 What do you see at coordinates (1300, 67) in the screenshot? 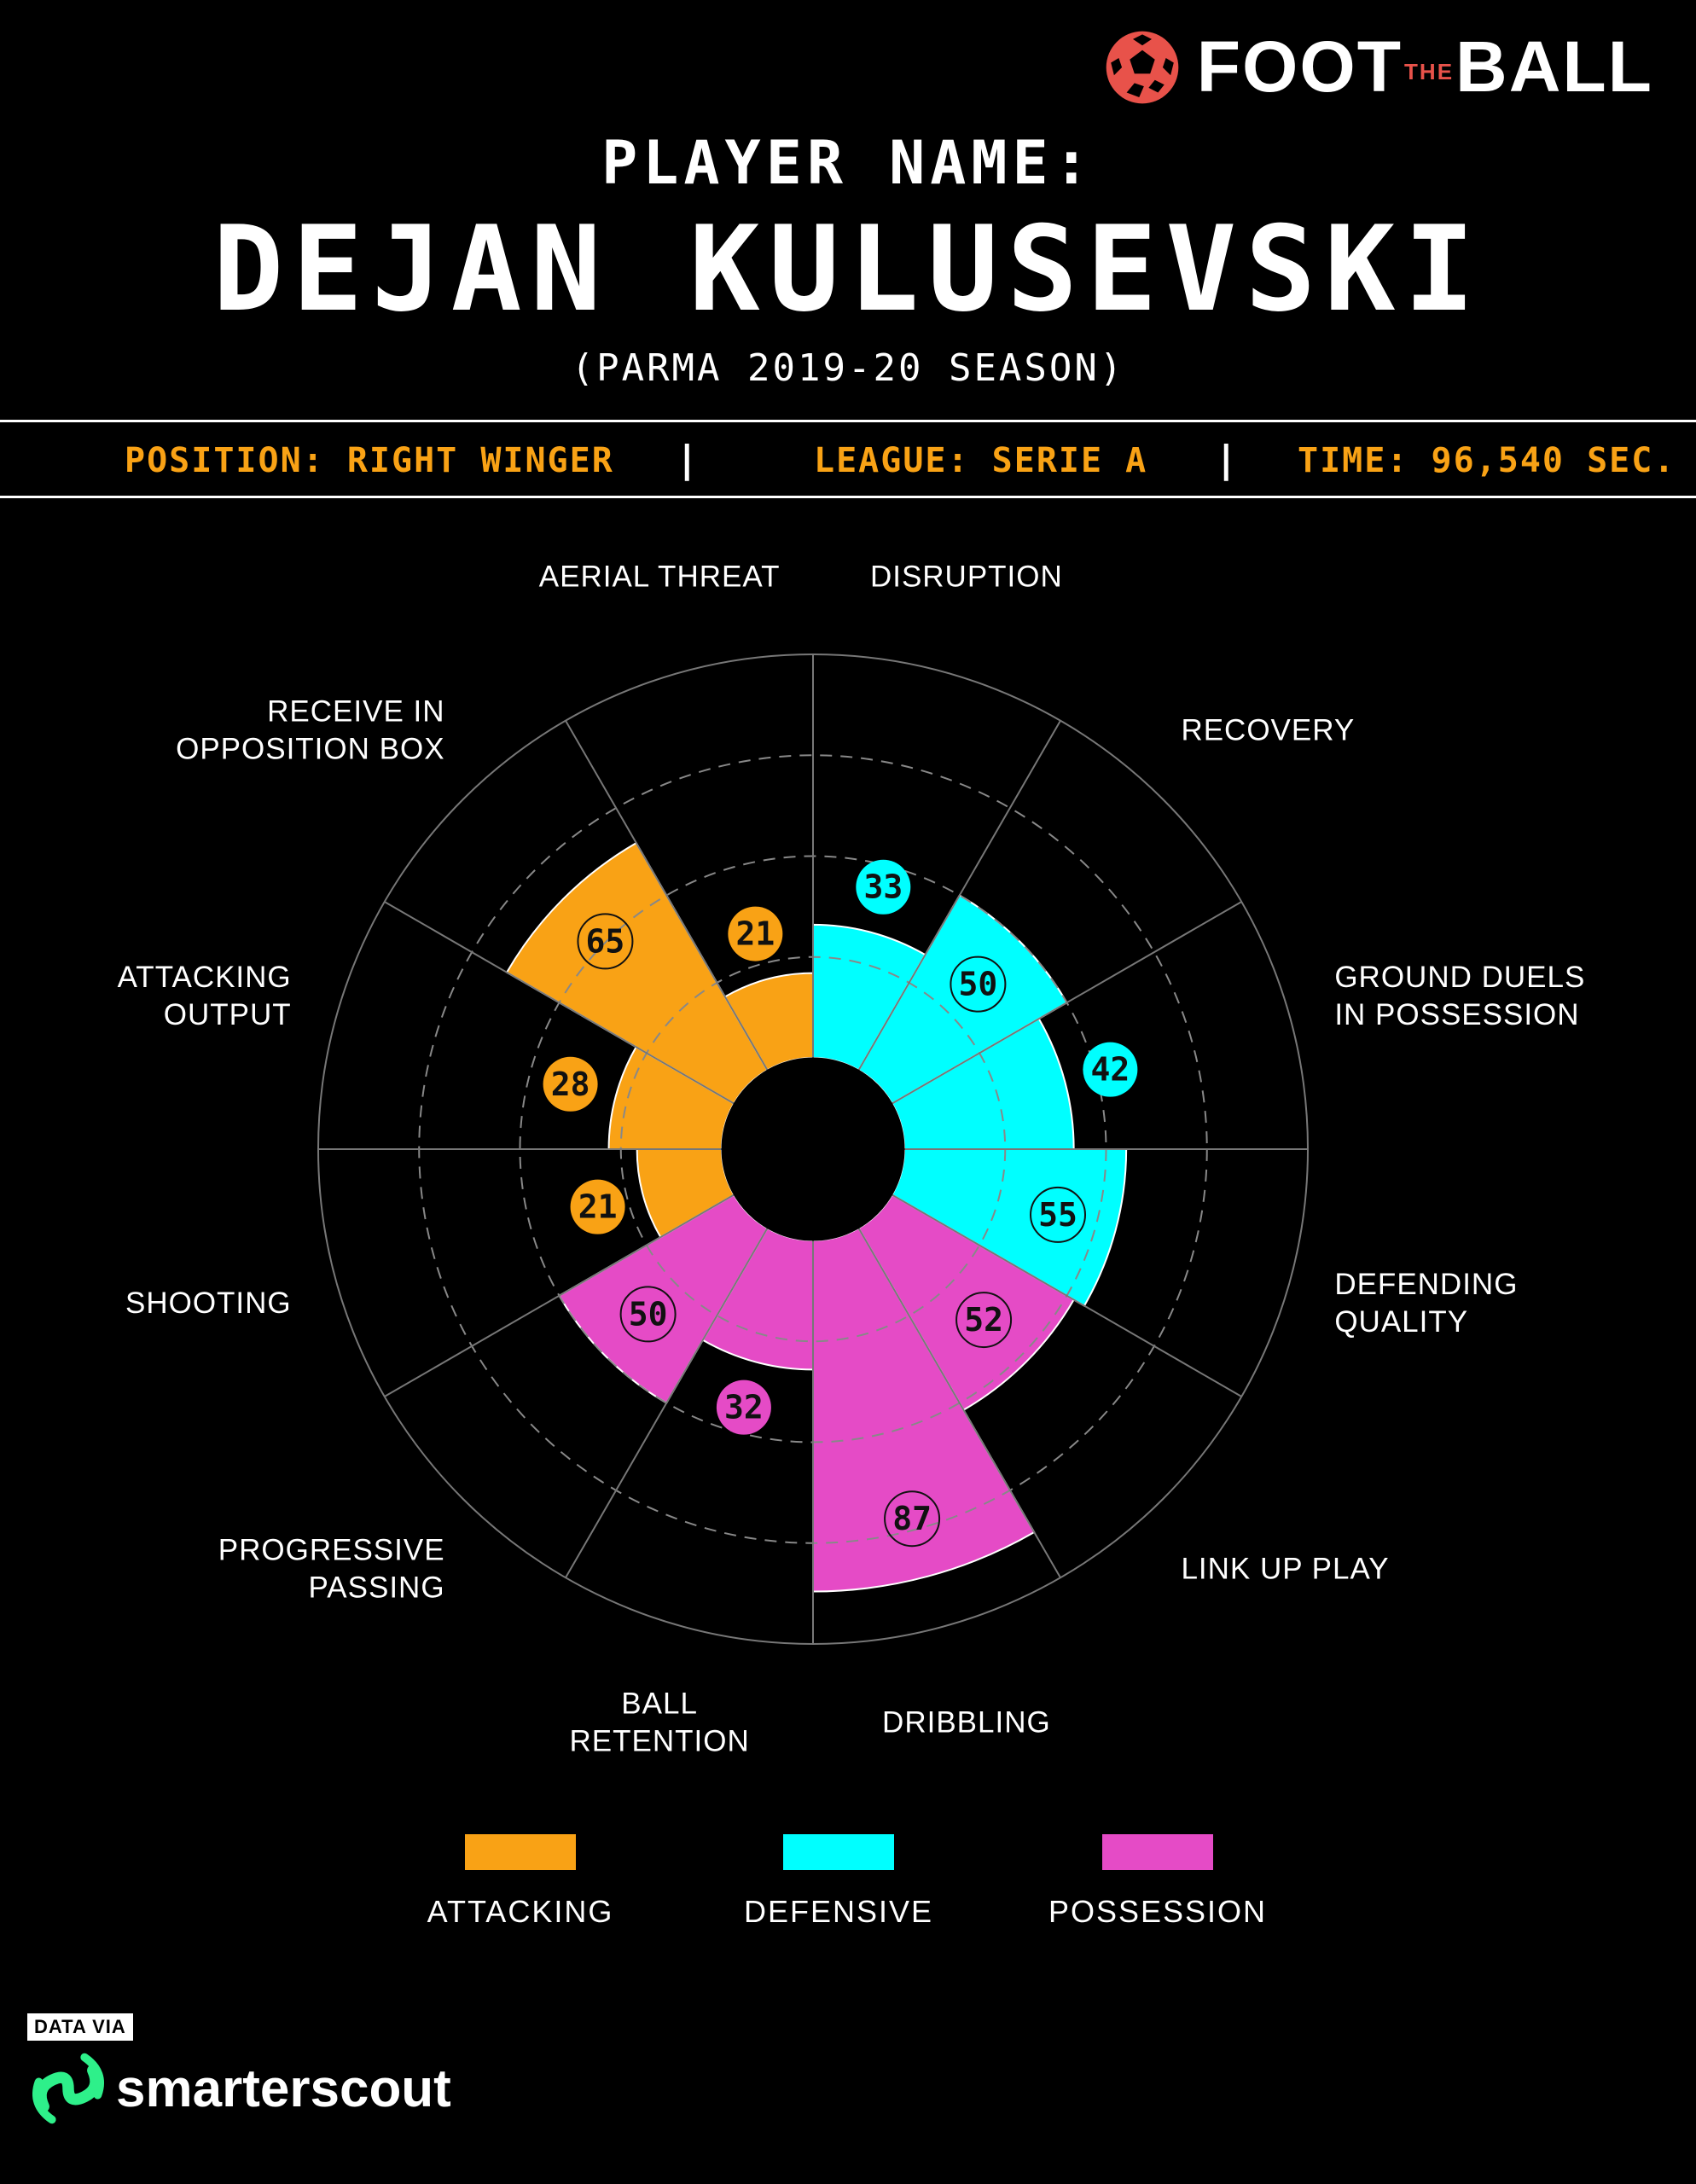
I see `brand-name-foot: FOOT` at bounding box center [1300, 67].